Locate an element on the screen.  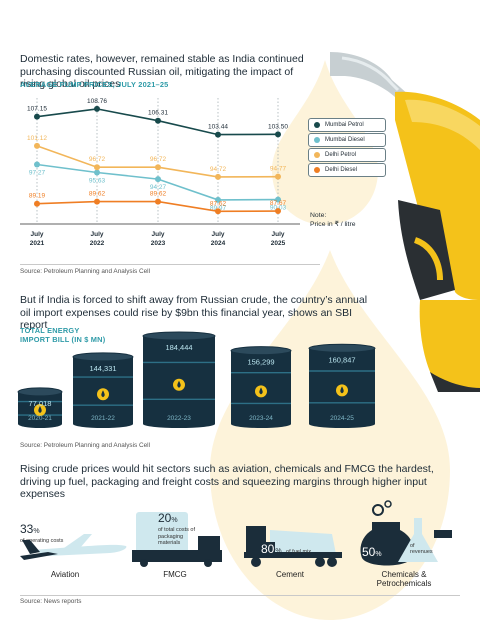
chart-note: Note: Price in ₹ / litre is located at coordinates (333, 220).